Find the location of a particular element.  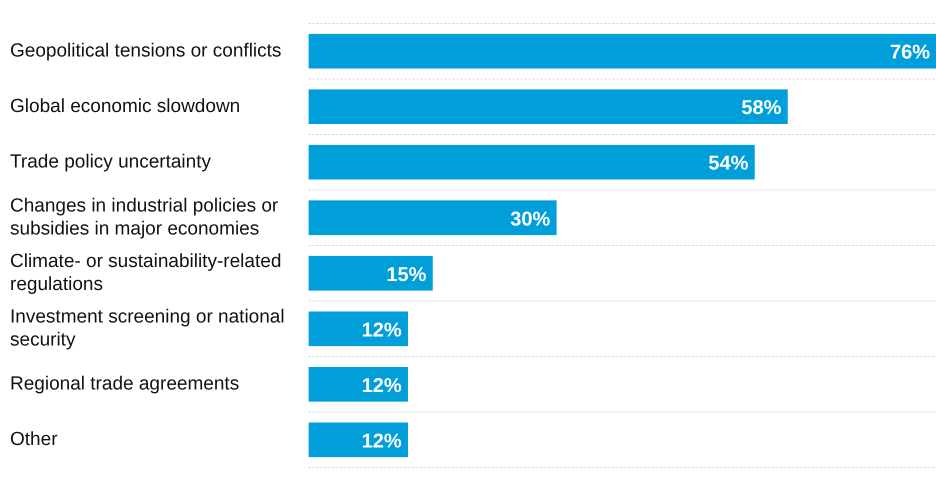

data-label: 58% is located at coordinates (761, 108).